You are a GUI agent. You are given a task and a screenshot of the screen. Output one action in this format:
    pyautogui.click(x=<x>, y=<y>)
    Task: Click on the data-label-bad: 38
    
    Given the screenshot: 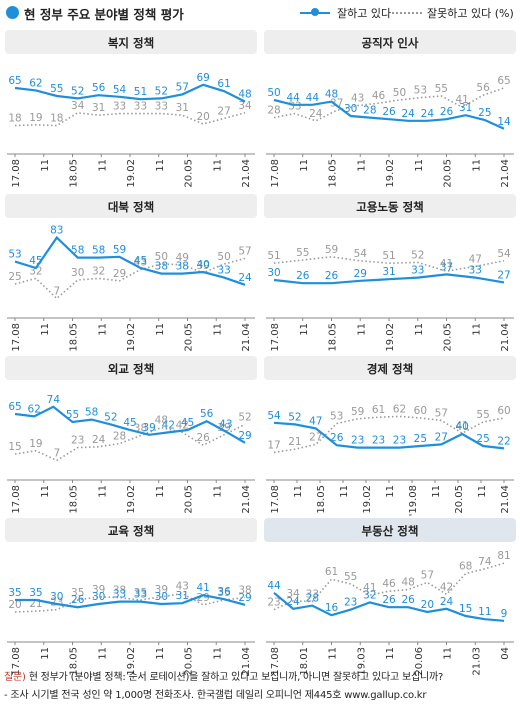 What is the action you would take?
    pyautogui.click(x=244, y=591)
    